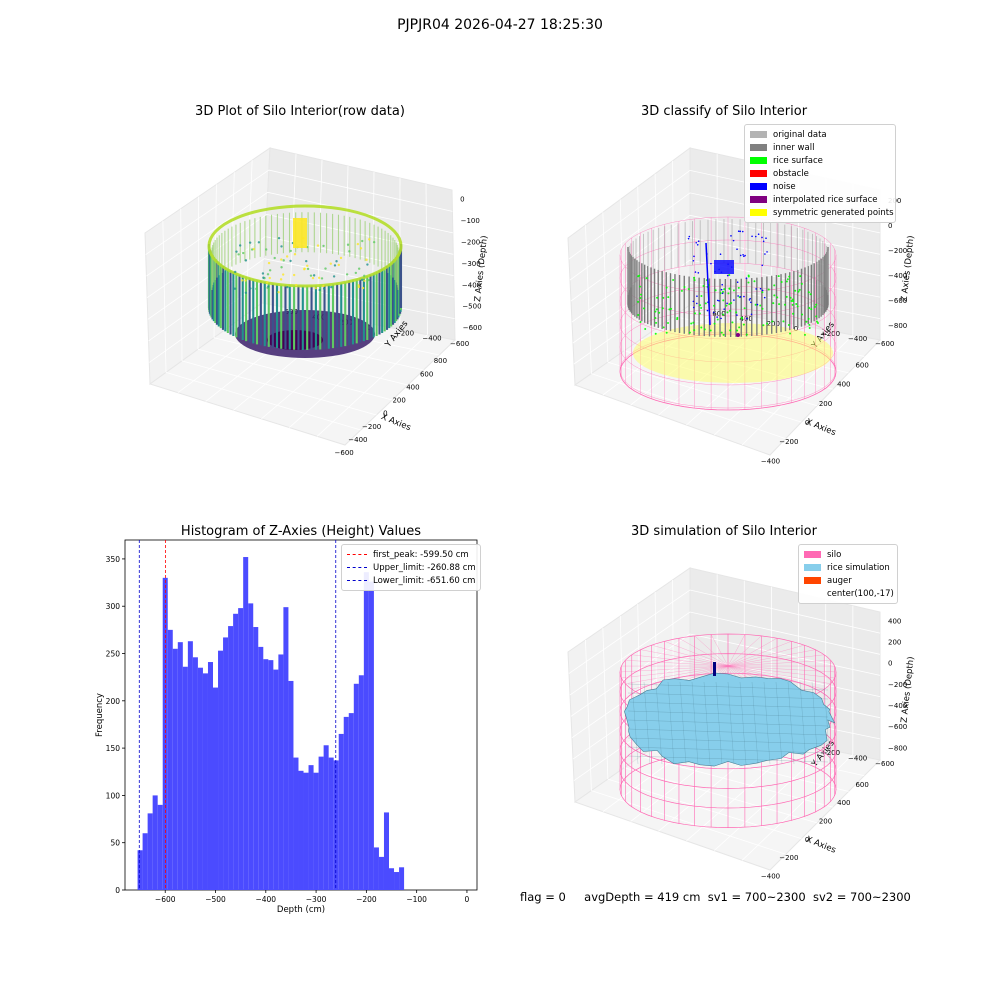 This screenshot has width=1000, height=1000. What do you see at coordinates (113, 748) in the screenshot?
I see `y-tick-label: 150` at bounding box center [113, 748].